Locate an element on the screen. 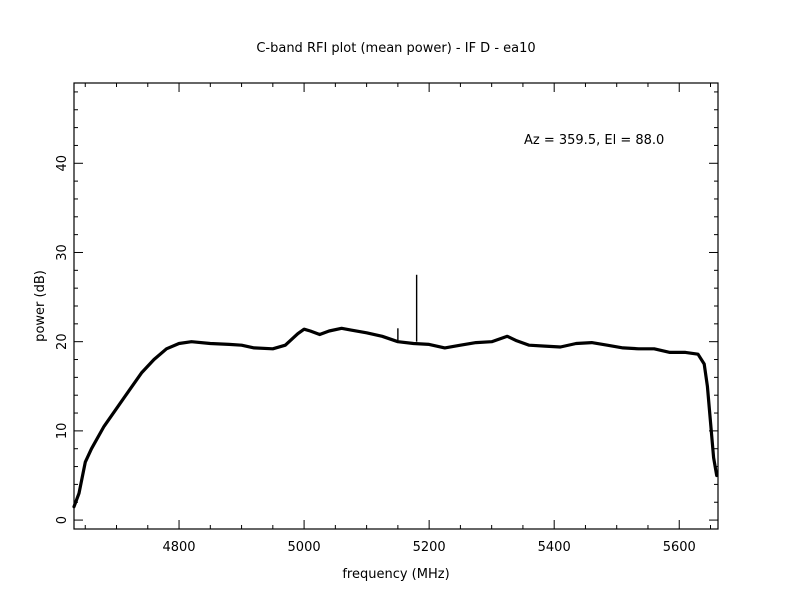 Image resolution: width=792 pixels, height=612 pixels. y-tick-label: 40 is located at coordinates (62, 163).